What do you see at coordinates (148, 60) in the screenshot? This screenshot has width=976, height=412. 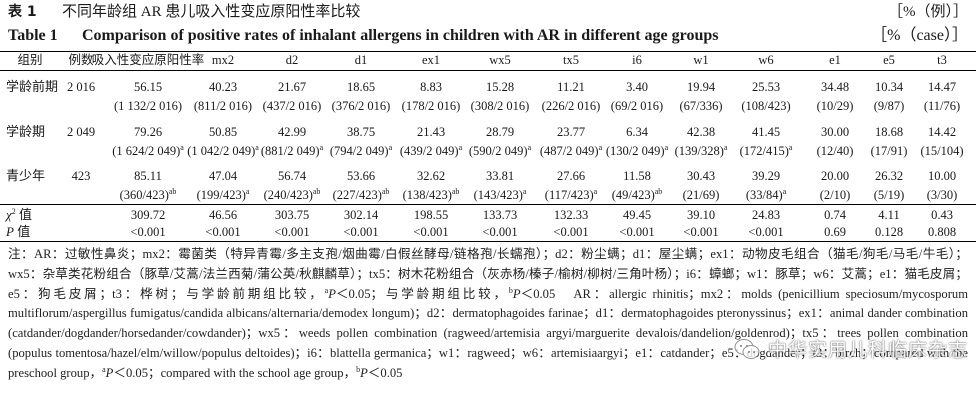 I see `header-overall: 吸入性变应原阳性率` at bounding box center [148, 60].